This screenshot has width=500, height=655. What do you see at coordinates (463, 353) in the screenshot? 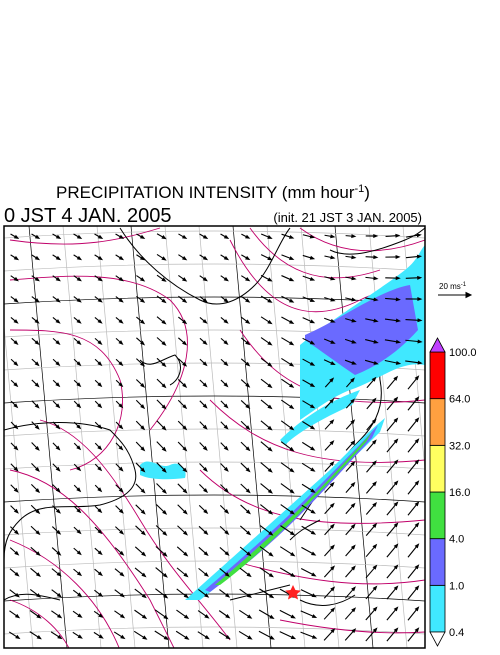
I see `colorbar-label: 100.0` at bounding box center [463, 353].